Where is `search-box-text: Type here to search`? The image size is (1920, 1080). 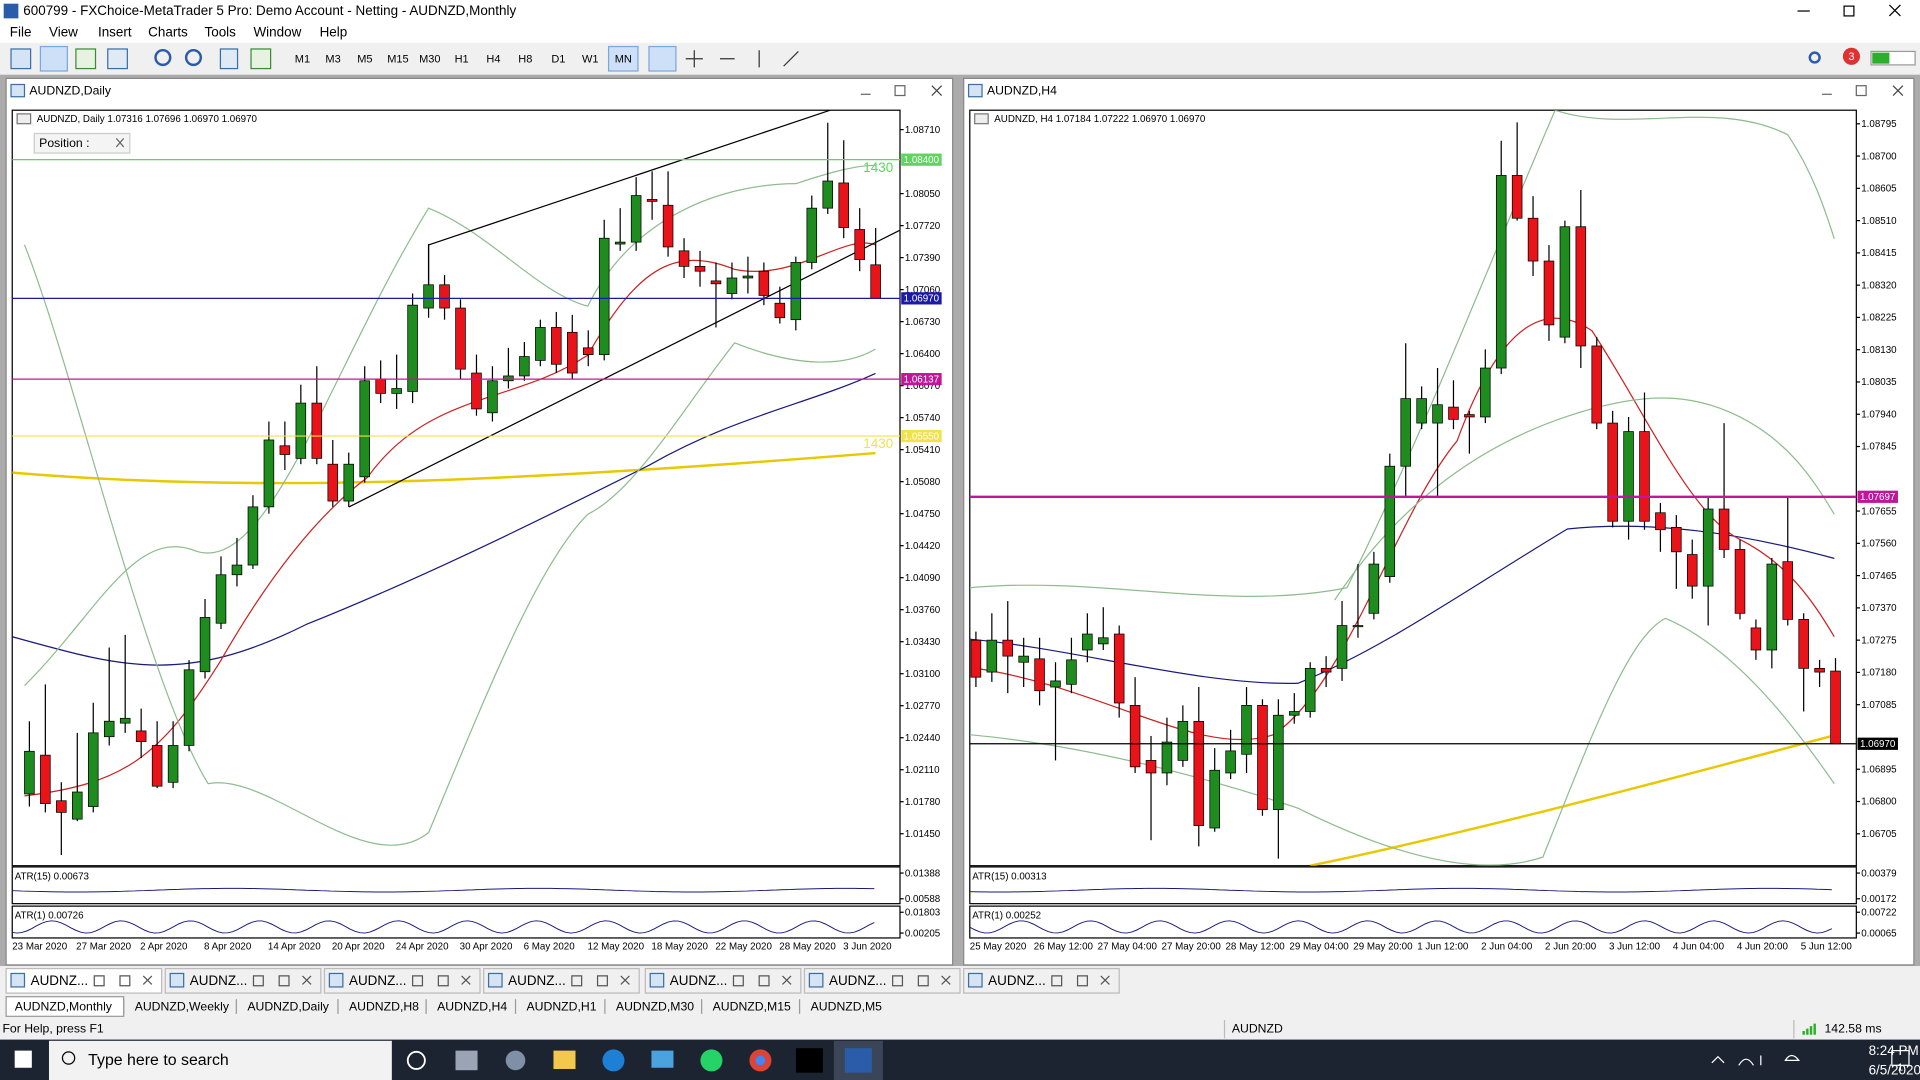 search-box-text: Type here to search is located at coordinates (158, 1060).